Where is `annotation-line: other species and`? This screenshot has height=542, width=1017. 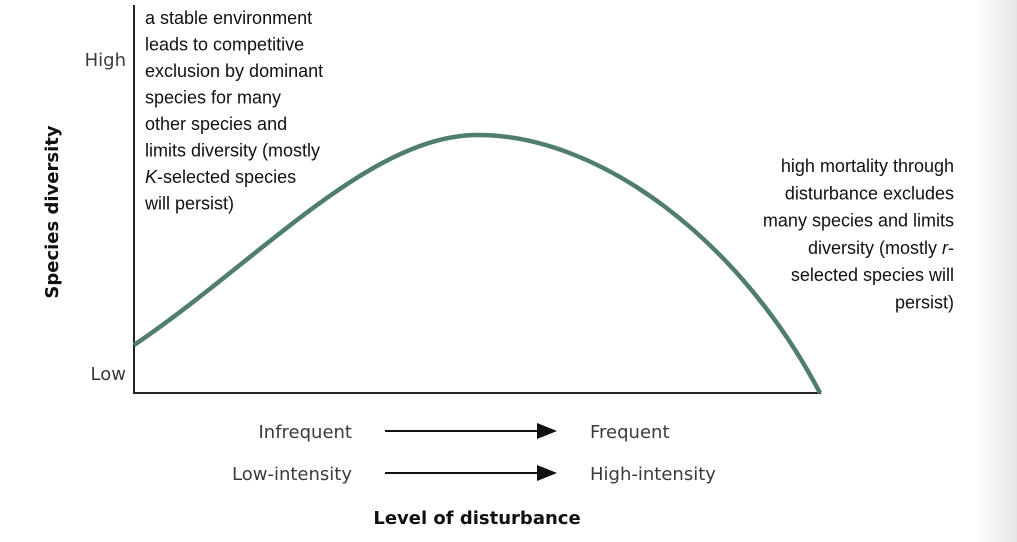
annotation-line: other species and is located at coordinates (216, 124).